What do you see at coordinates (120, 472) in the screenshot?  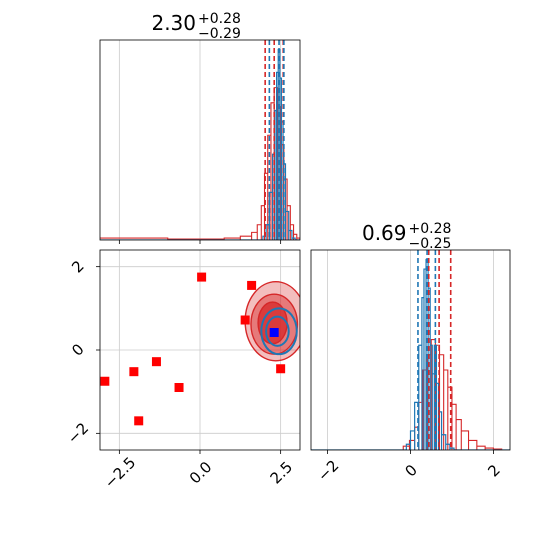 I see `scatter-xtick-label-0: −2.5` at bounding box center [120, 472].